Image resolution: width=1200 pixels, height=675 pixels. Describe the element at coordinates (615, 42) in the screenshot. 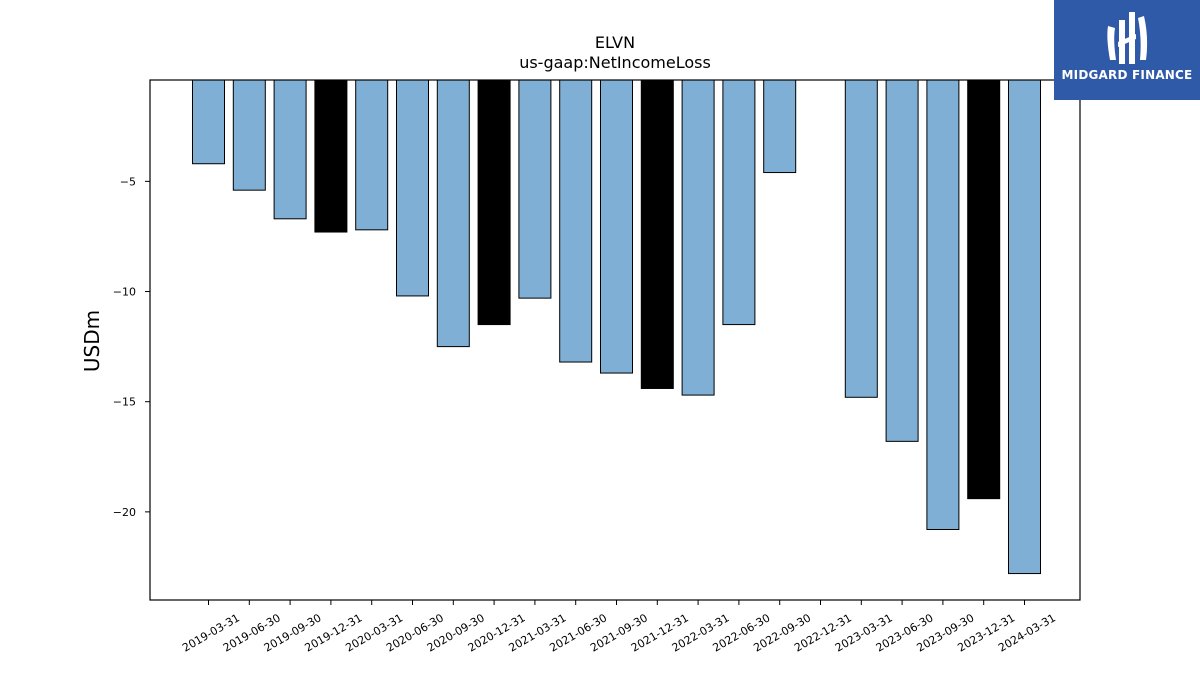

I see `chart-title: ELVN` at that location.